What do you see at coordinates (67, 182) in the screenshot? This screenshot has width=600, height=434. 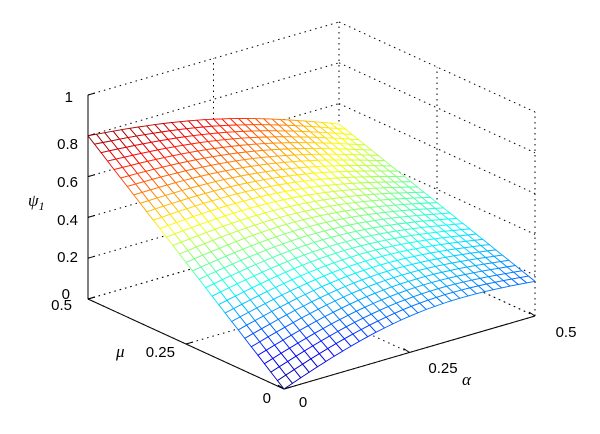 I see `z-tick-label: 0.6` at bounding box center [67, 182].